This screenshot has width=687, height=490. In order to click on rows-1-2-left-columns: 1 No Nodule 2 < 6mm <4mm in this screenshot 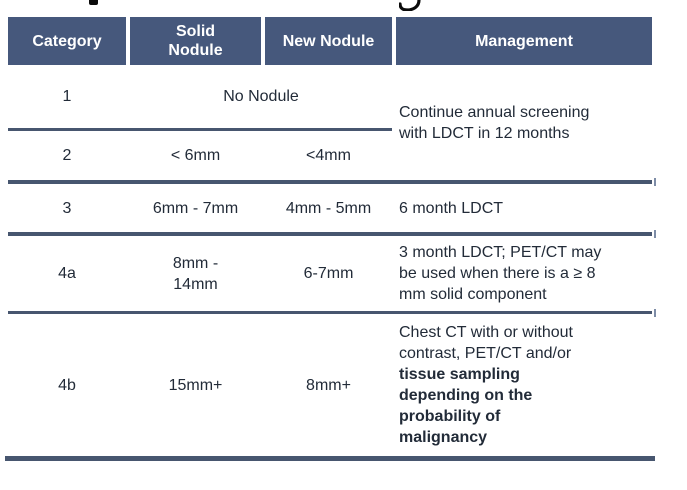, I will do `click(200, 122)`.